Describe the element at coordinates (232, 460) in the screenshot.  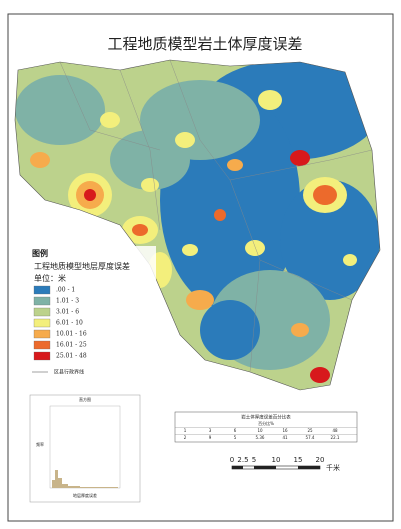
I see `scale-label: 0` at that location.